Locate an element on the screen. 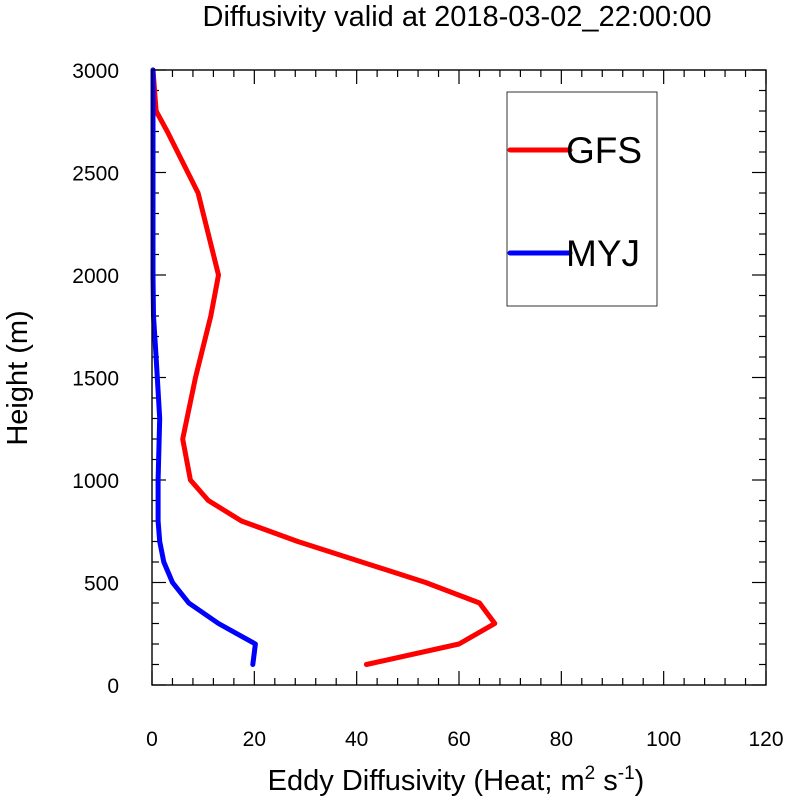 The image size is (788, 801). legend-label-gfs: GFS is located at coordinates (604, 150).